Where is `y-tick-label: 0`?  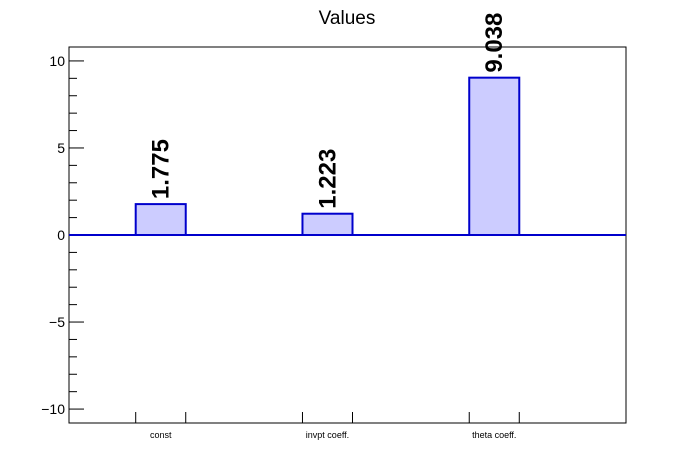 y-tick-label: 0 is located at coordinates (61, 235).